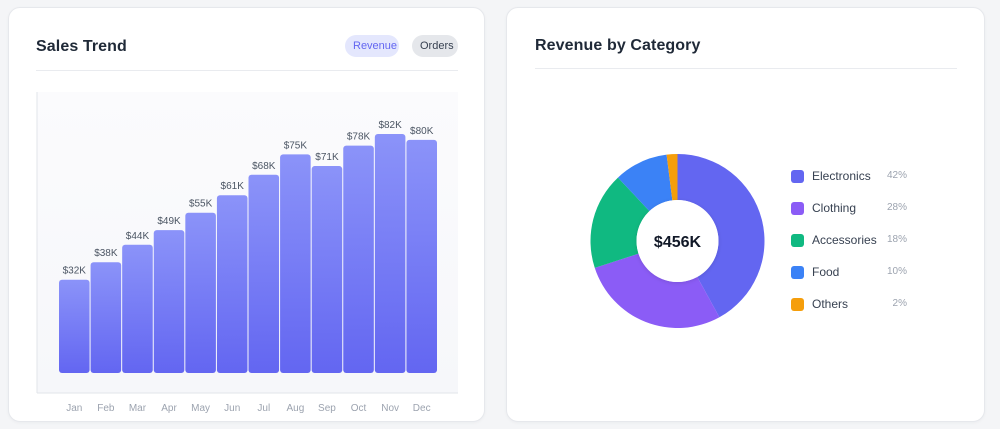  What do you see at coordinates (645, 183) in the screenshot?
I see `donut-slice-food` at bounding box center [645, 183].